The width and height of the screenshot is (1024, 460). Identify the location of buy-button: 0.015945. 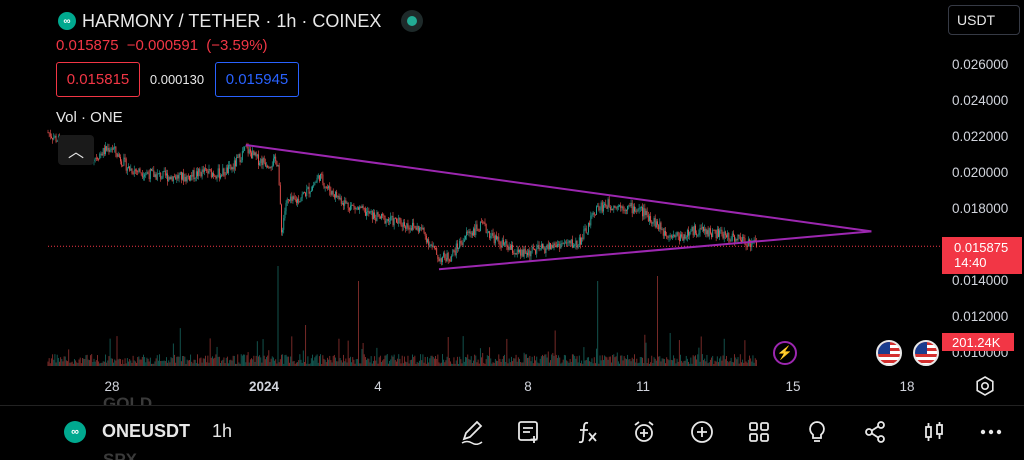
(257, 79).